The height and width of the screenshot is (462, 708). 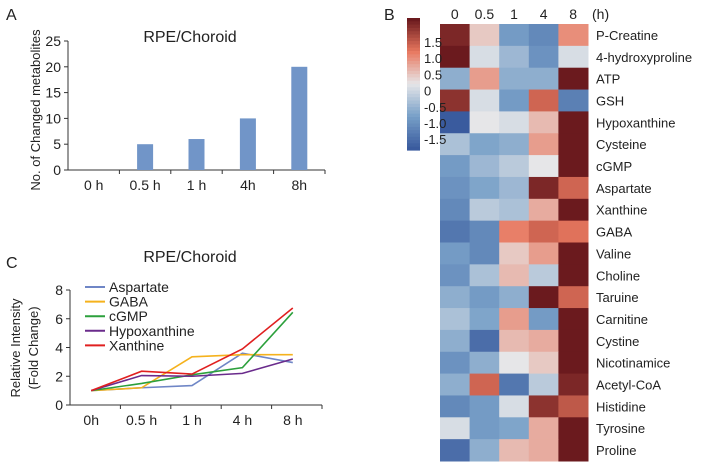 What do you see at coordinates (242, 420) in the screenshot?
I see `x-tick-label: 4 h` at bounding box center [242, 420].